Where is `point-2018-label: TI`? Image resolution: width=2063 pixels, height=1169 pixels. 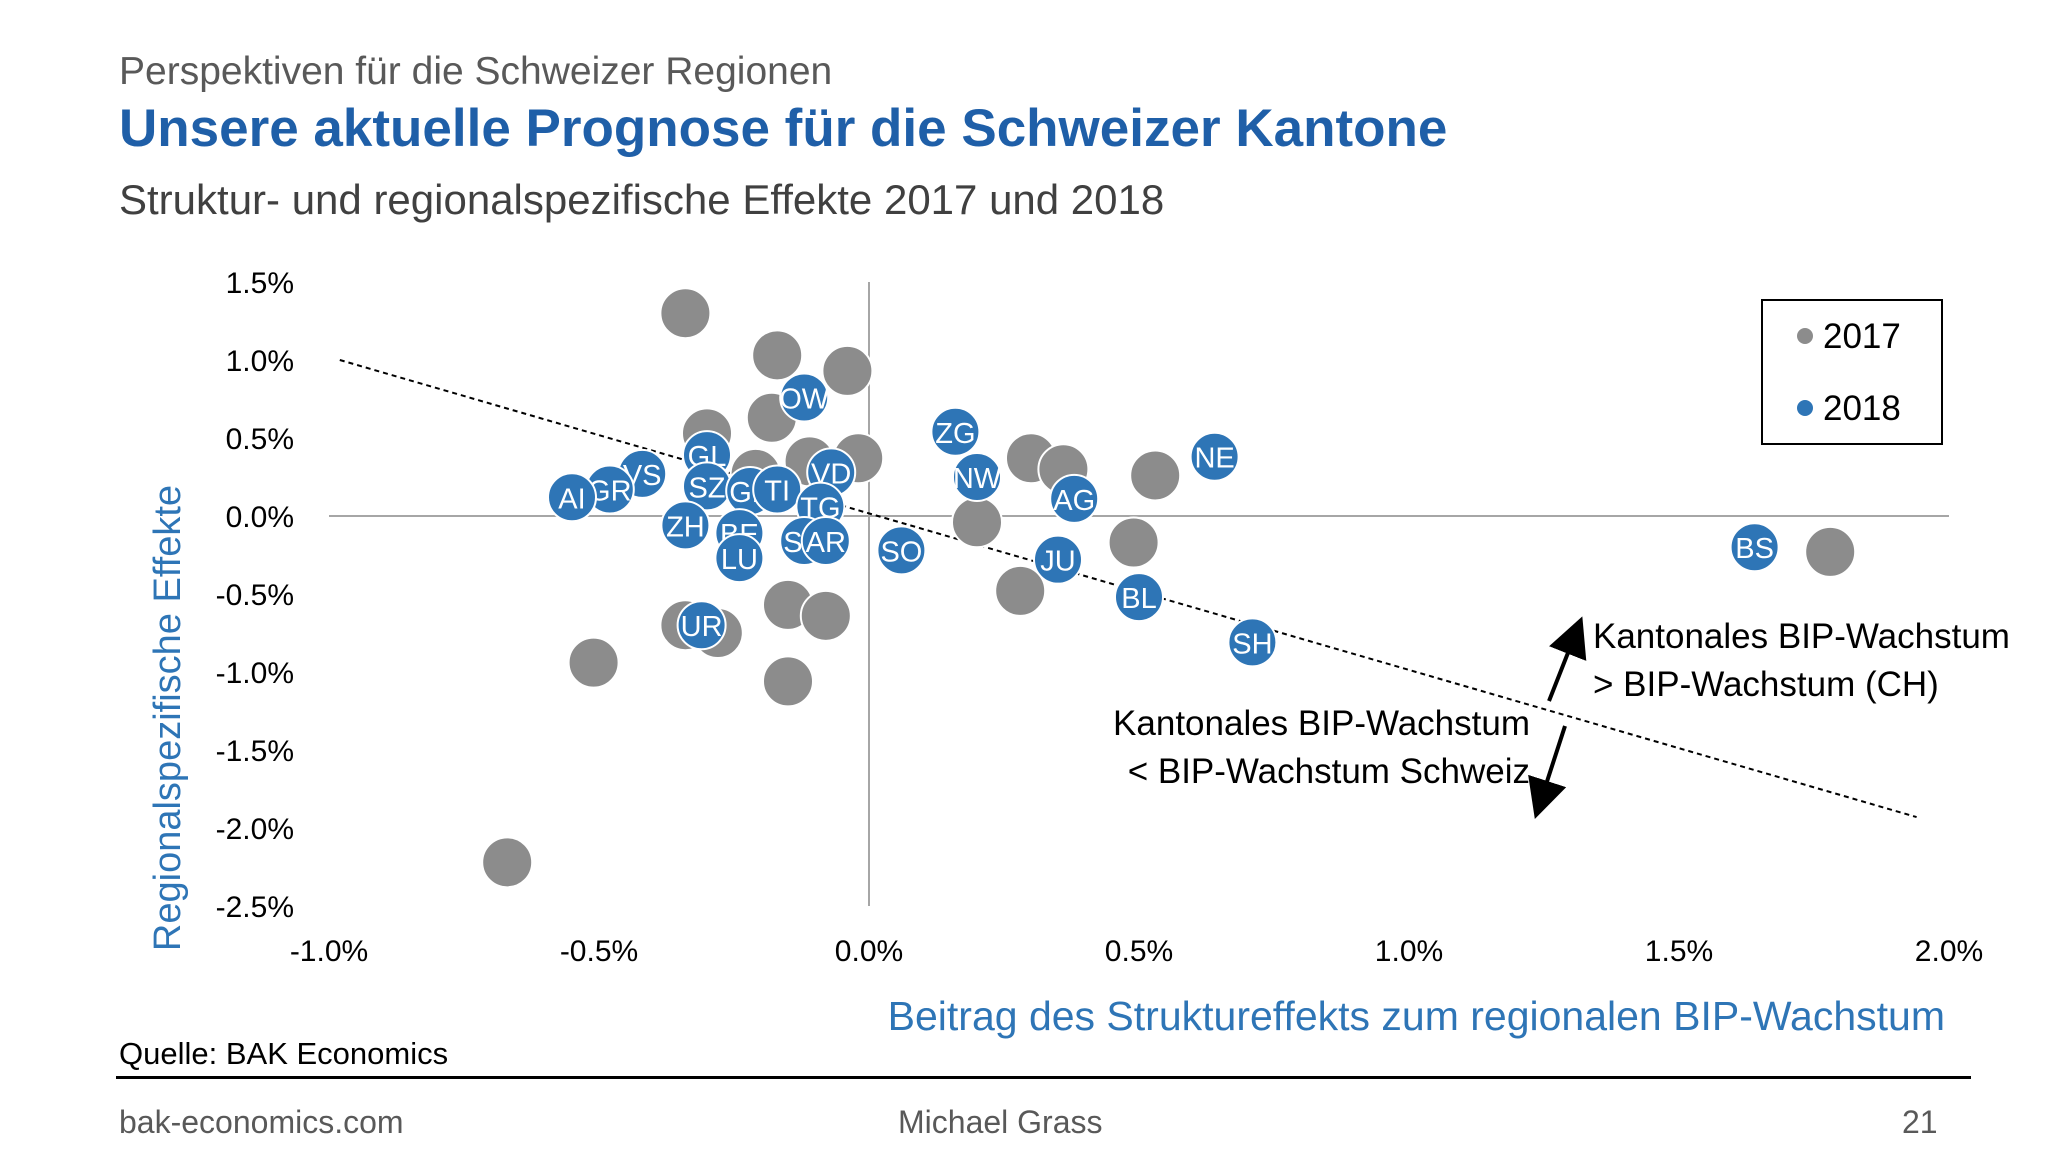 point-2018-label: TI is located at coordinates (777, 491).